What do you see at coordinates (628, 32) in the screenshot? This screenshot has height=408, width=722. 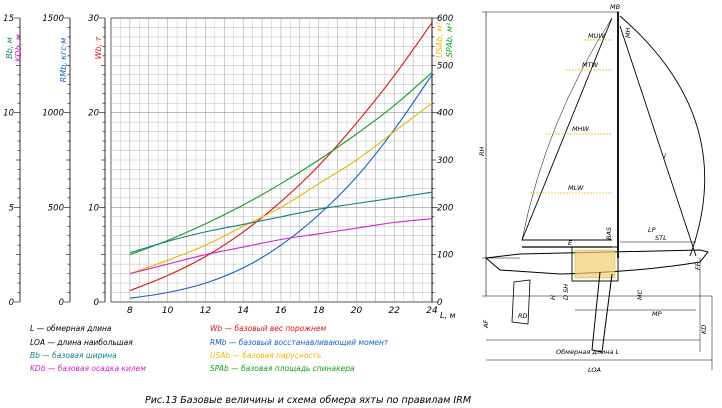 I see `label-mh: MH` at bounding box center [628, 32].